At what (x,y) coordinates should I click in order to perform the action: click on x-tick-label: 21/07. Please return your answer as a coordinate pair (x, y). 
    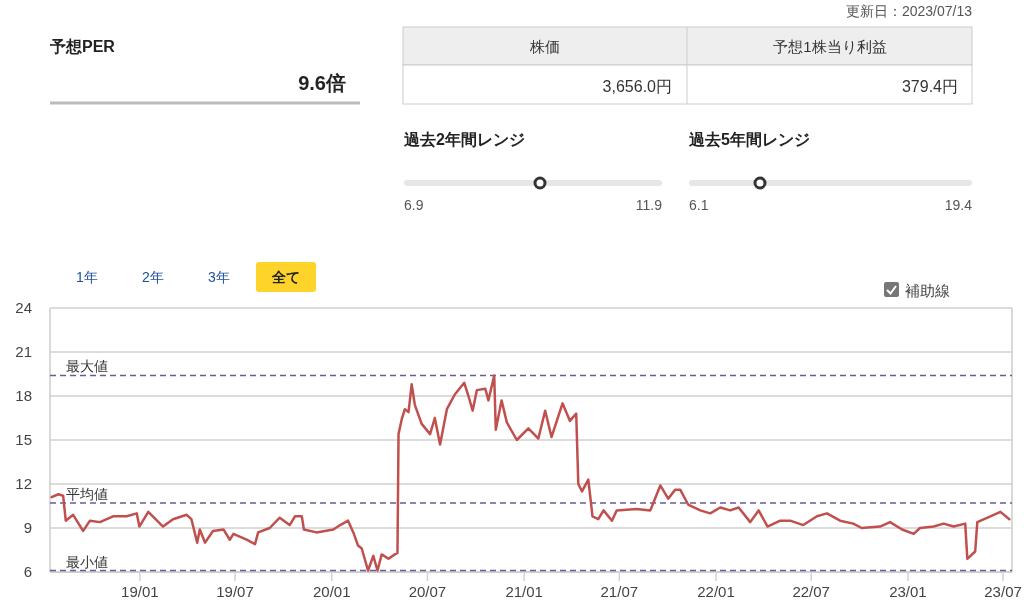
    Looking at the image, I should click on (619, 591).